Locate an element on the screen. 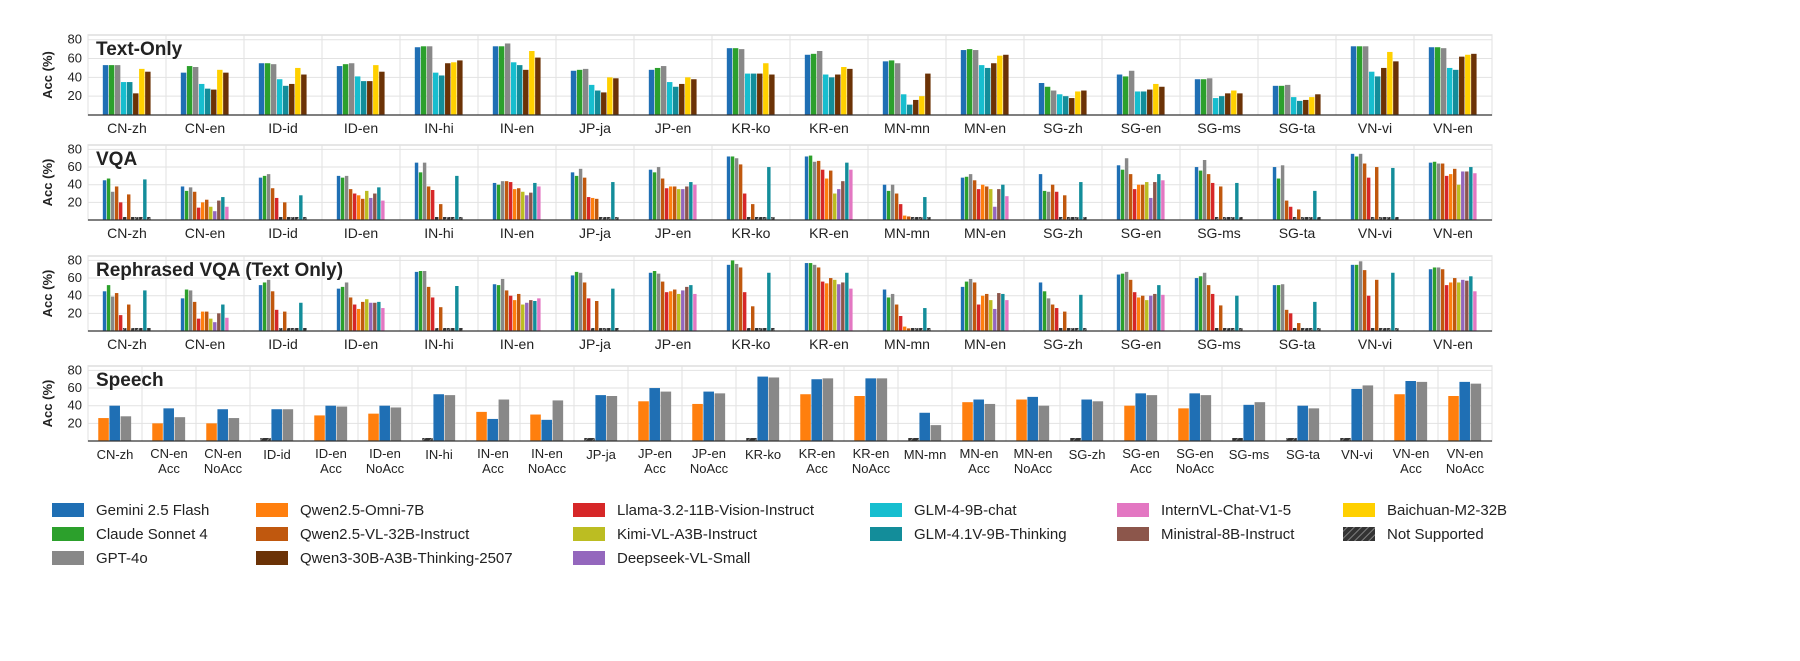  legend-label: Claude Sonnet 4 is located at coordinates (152, 534).